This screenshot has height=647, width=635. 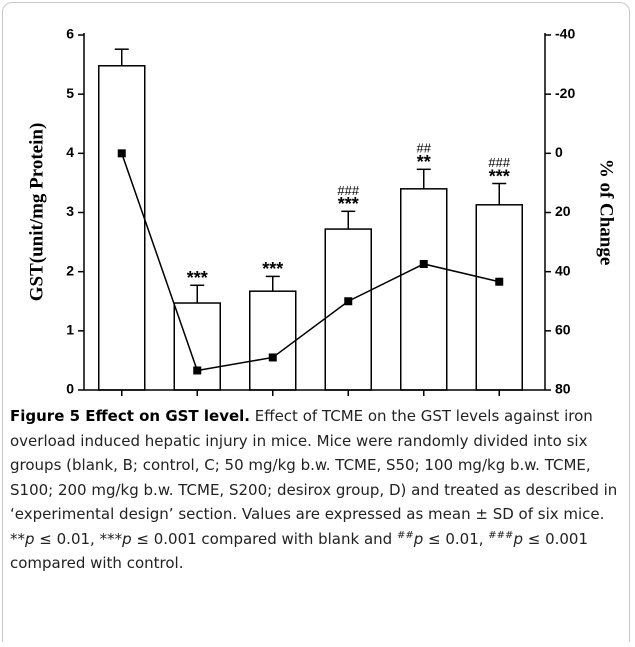 I want to click on x-tick-label: S100, so click(x=348, y=399).